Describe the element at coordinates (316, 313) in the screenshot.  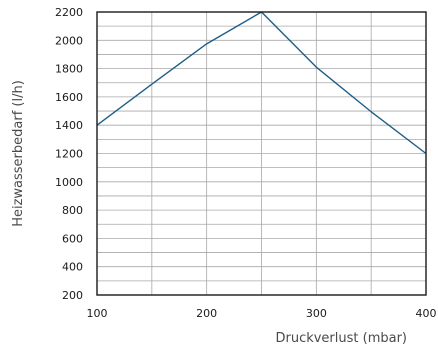
I see `x-tick-label: 300` at that location.